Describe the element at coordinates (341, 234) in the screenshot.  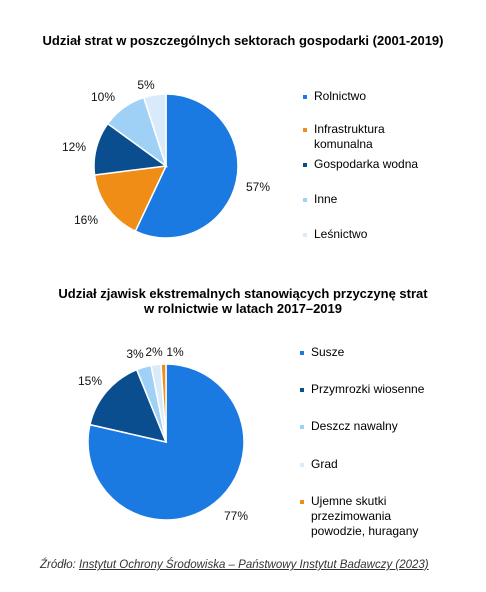
I see `legend-label: Leśnictwo` at that location.